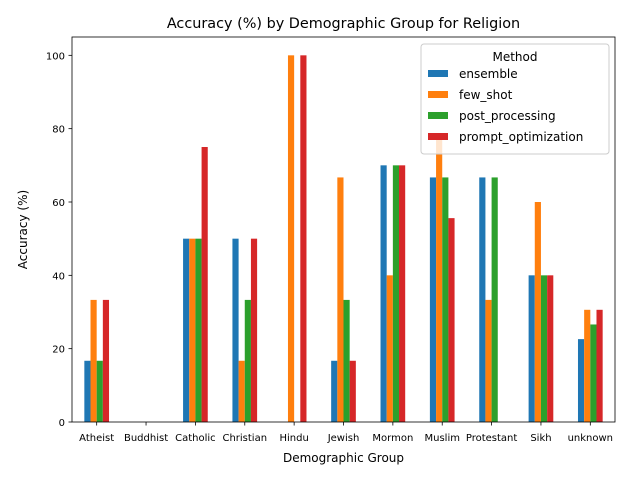 Image resolution: width=640 pixels, height=480 pixels. I want to click on bar-prompt_optimization-unknown, so click(599, 365).